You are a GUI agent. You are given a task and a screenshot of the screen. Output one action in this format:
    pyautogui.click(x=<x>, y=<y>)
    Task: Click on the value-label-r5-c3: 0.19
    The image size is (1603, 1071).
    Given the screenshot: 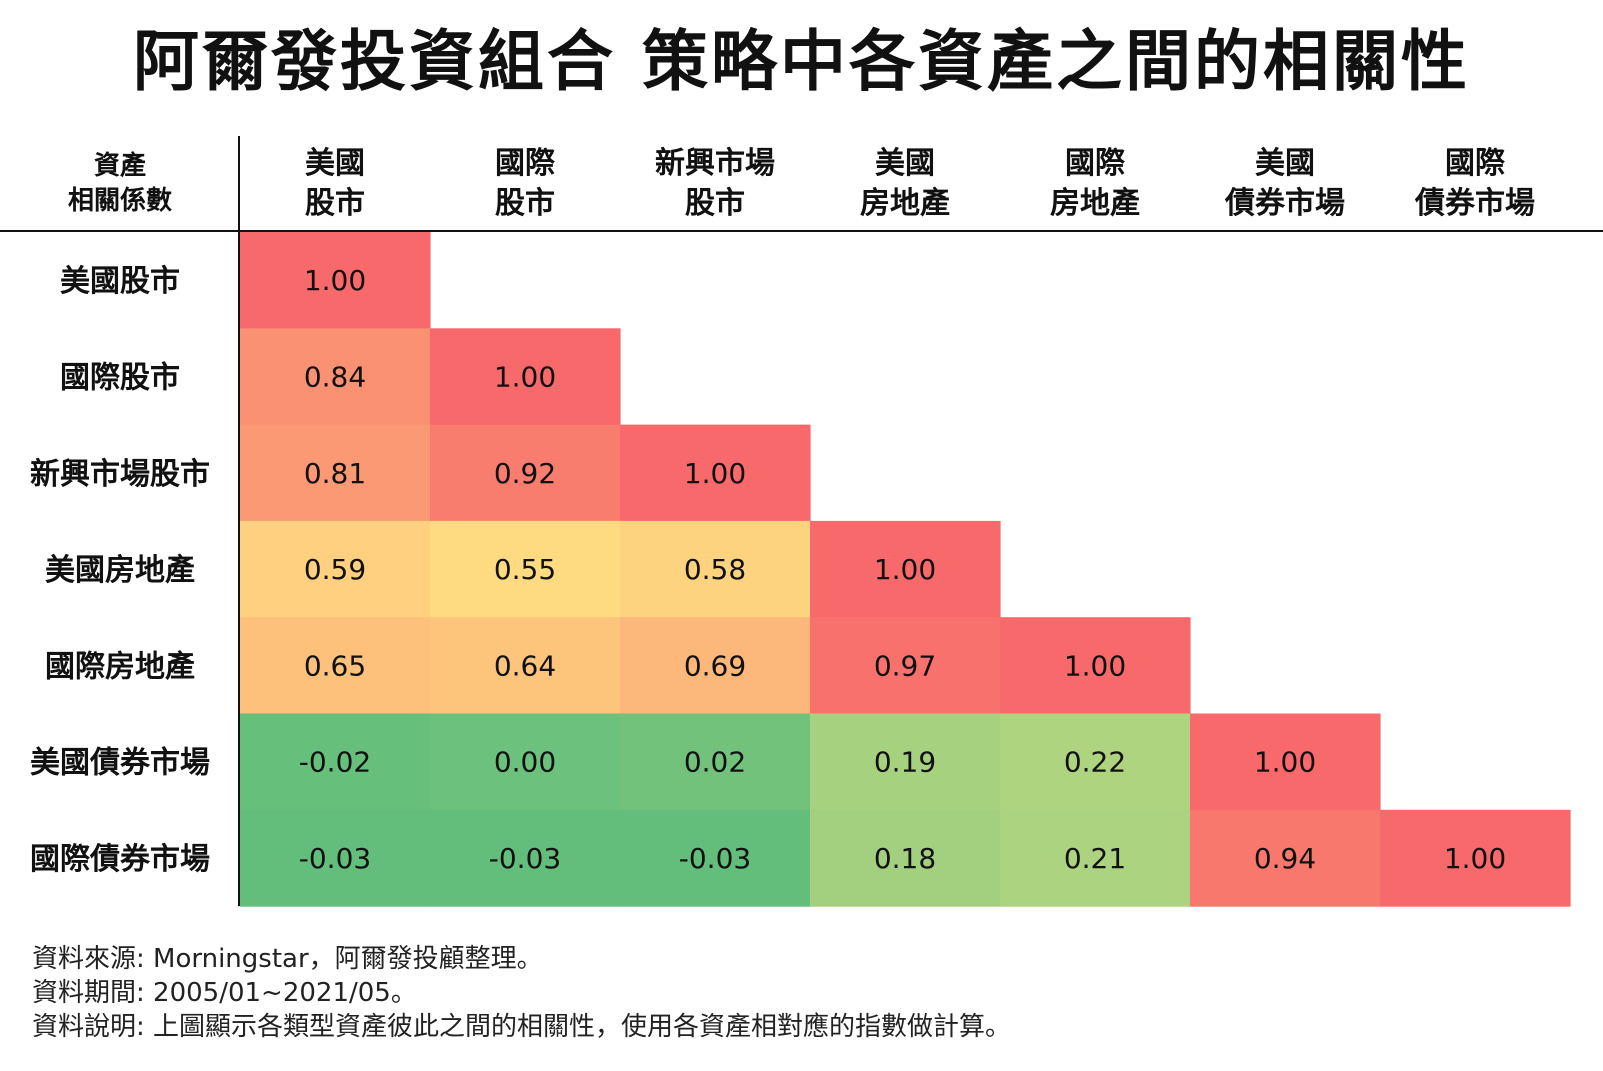 What is the action you would take?
    pyautogui.click(x=905, y=762)
    